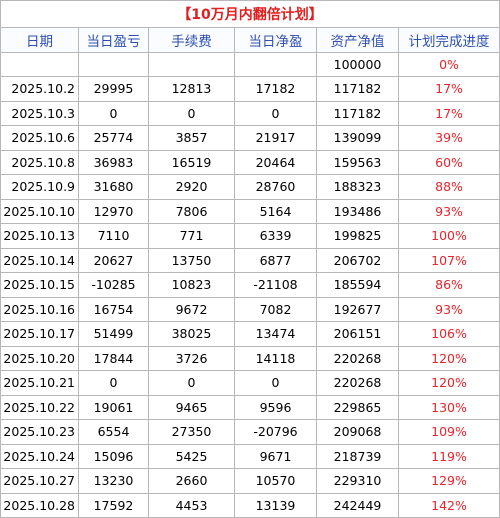 The width and height of the screenshot is (500, 518). I want to click on cell-net, so click(275, 64).